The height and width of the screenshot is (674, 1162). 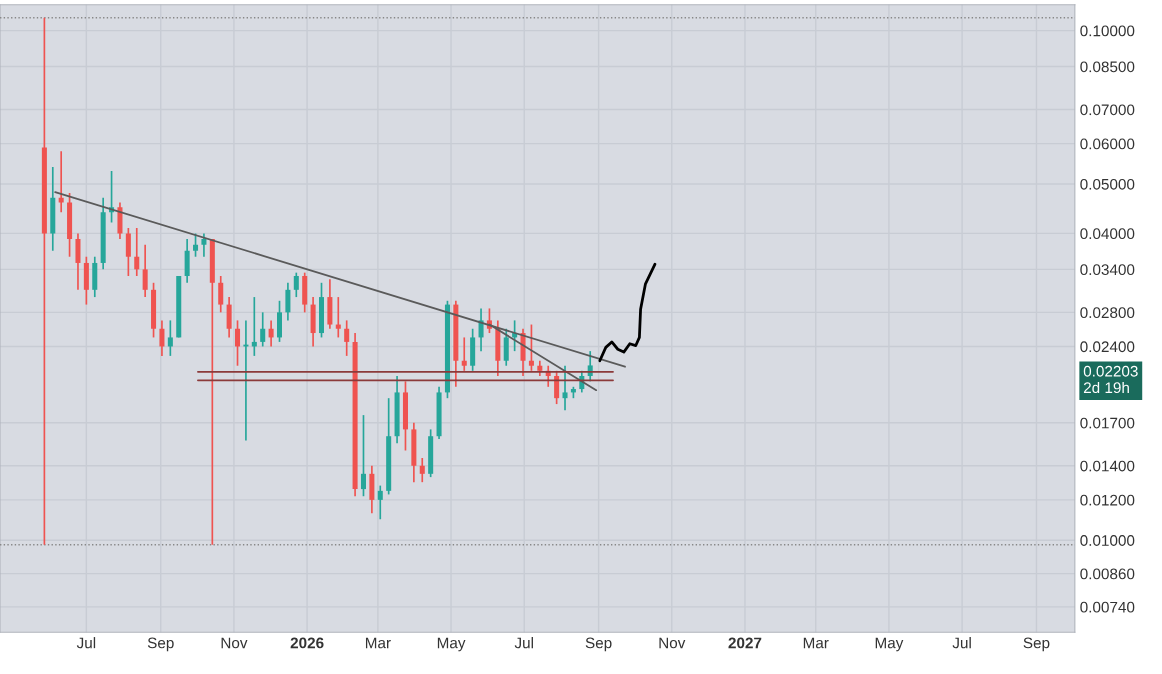 I want to click on y-tick-label: 0.06000, so click(x=1107, y=144).